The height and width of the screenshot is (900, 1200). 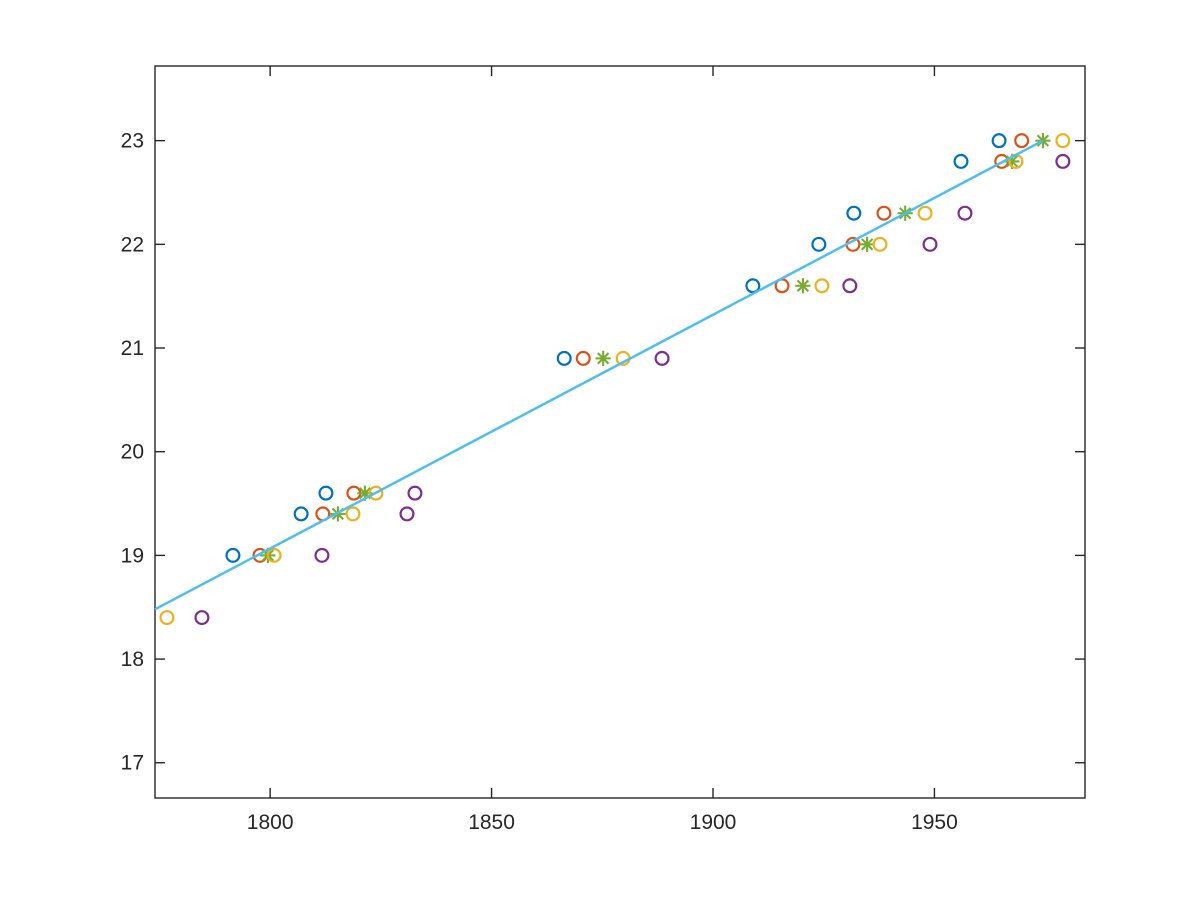 I want to click on y-tick-label: 18, so click(x=132, y=659).